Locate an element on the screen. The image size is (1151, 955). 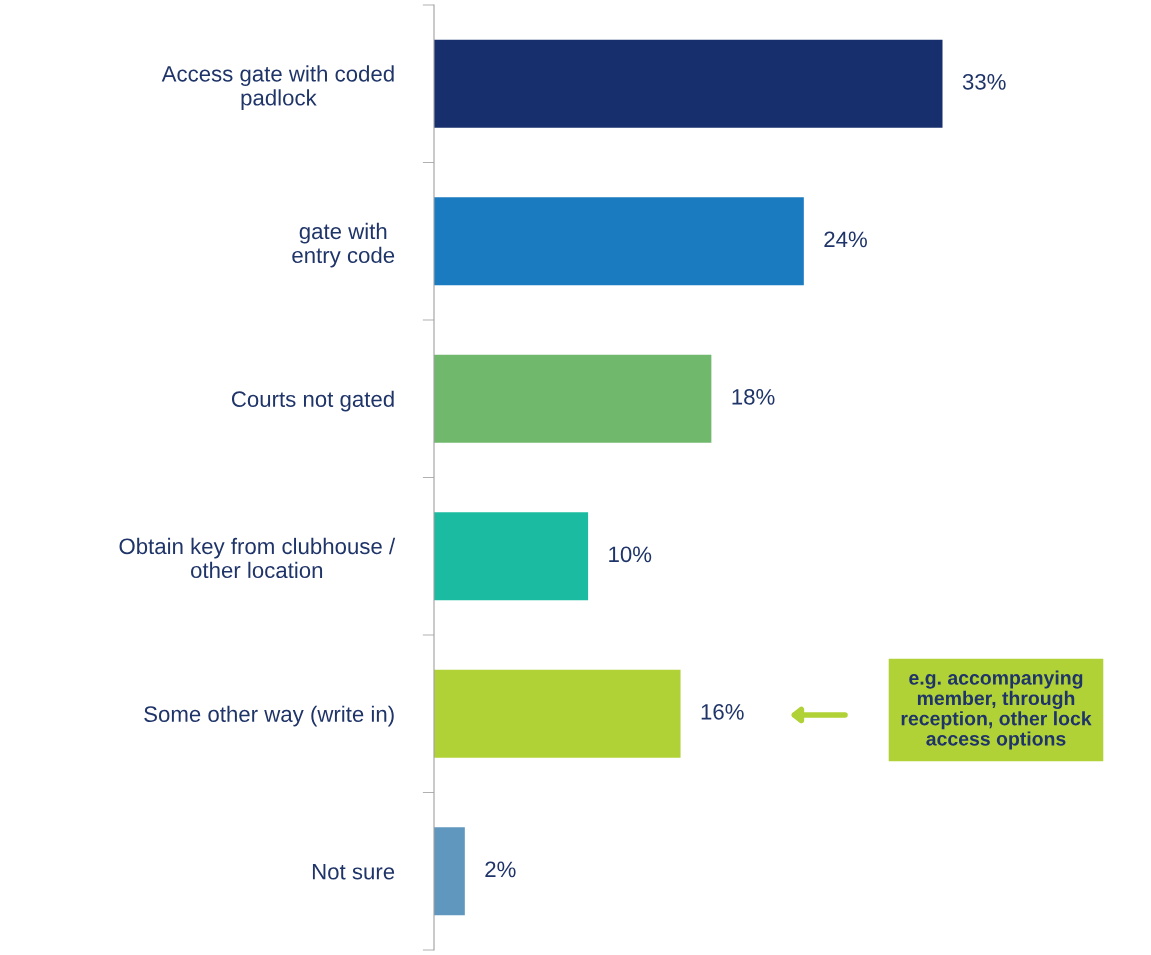
y-tick-label: Not sure is located at coordinates (353, 872).